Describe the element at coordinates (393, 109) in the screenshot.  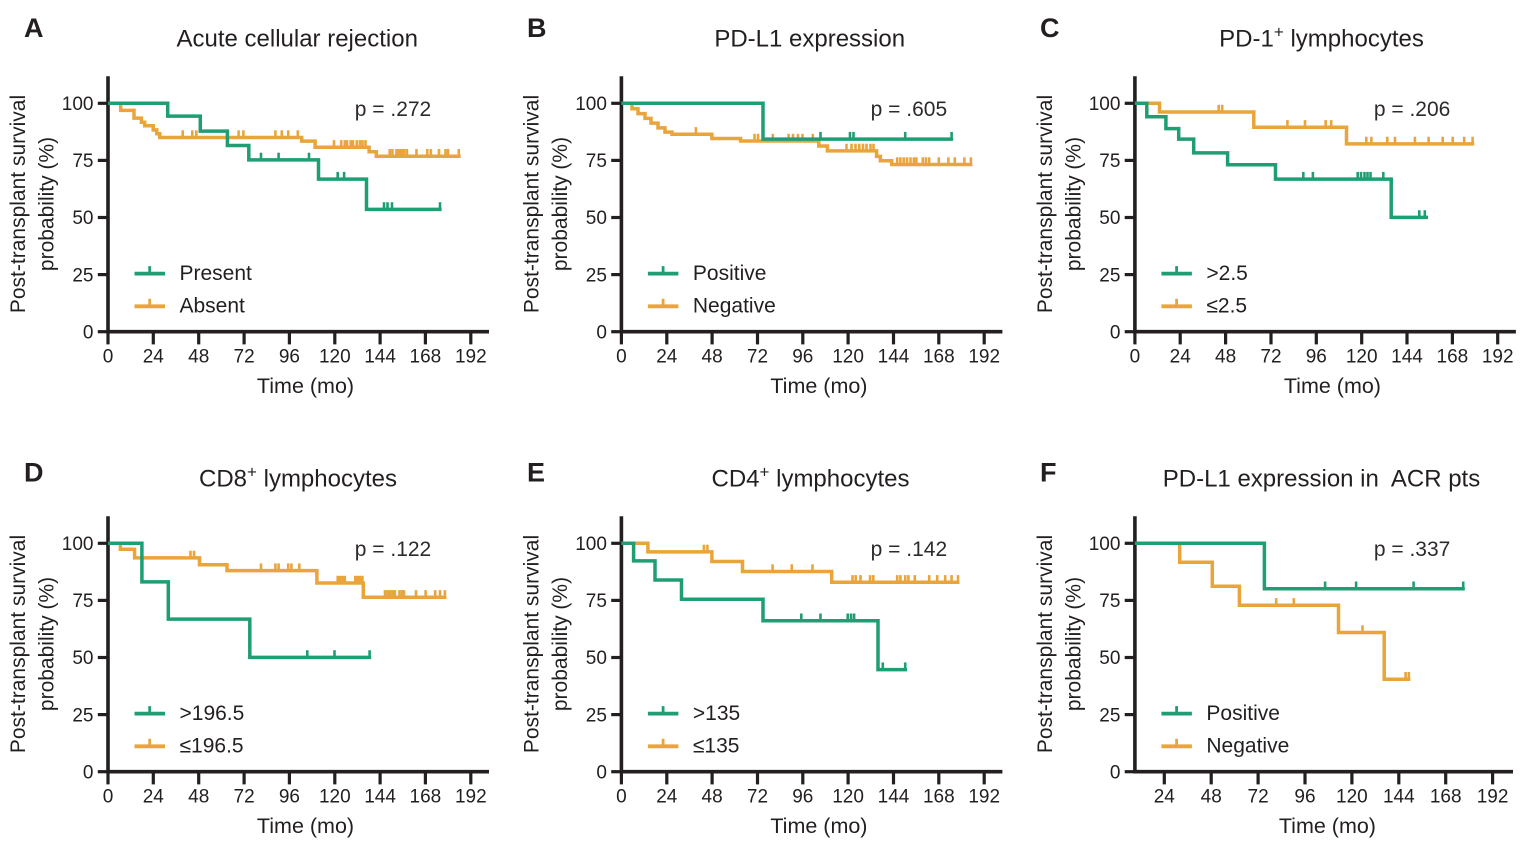
I see `svg-text: p = .272` at that location.